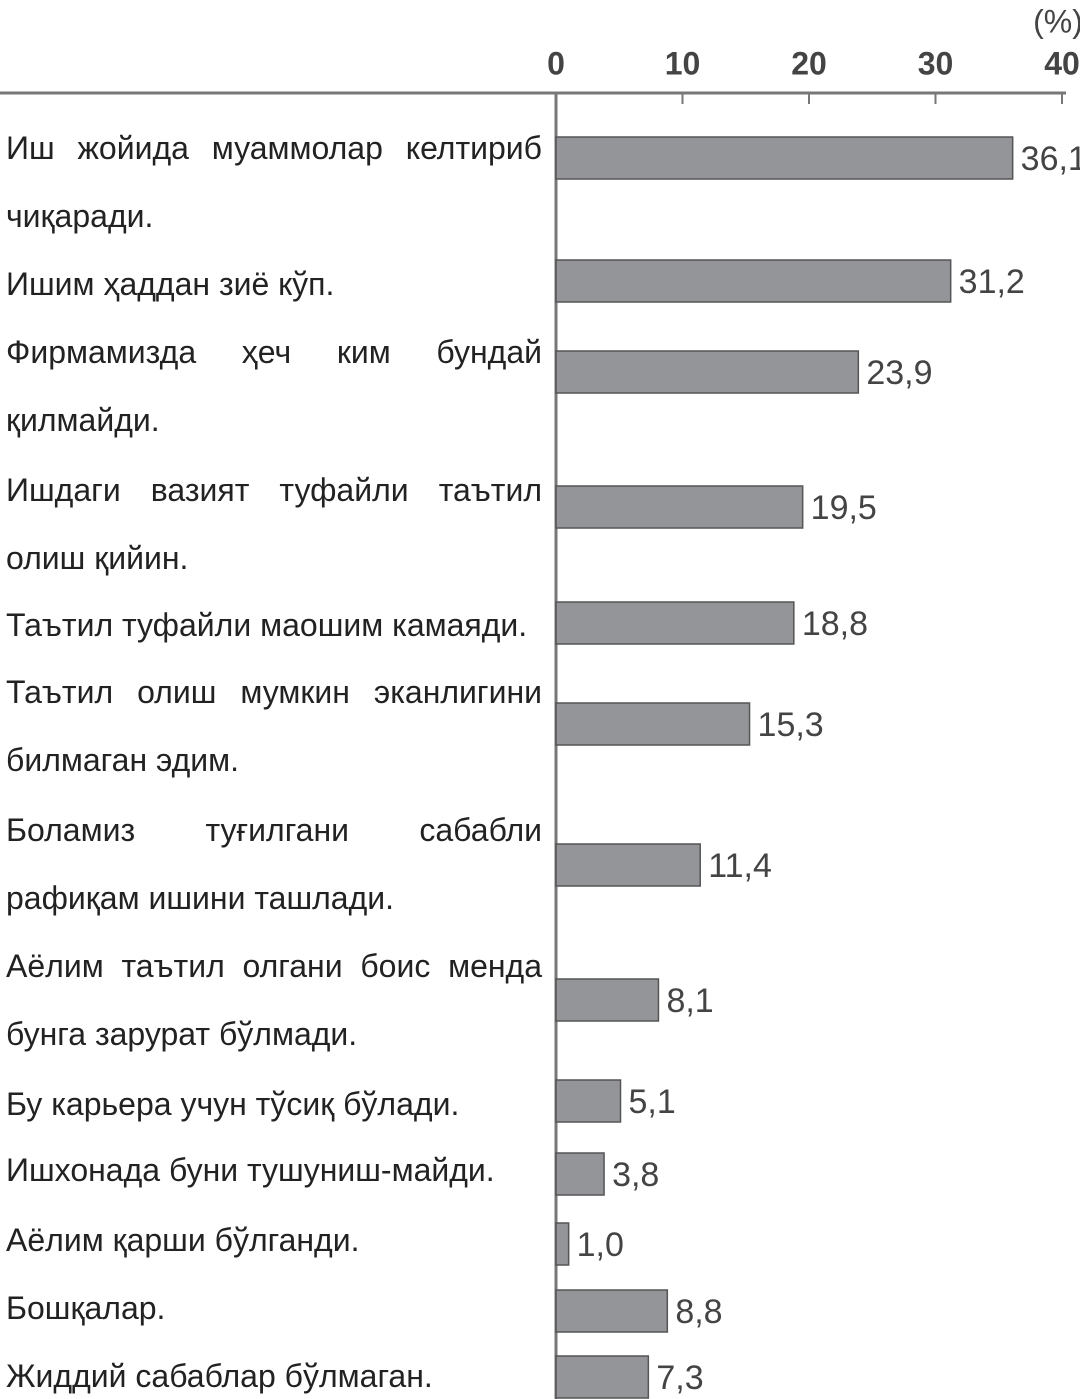 The width and height of the screenshot is (1080, 1399). I want to click on category-label: Бошқалар., so click(86, 1308).